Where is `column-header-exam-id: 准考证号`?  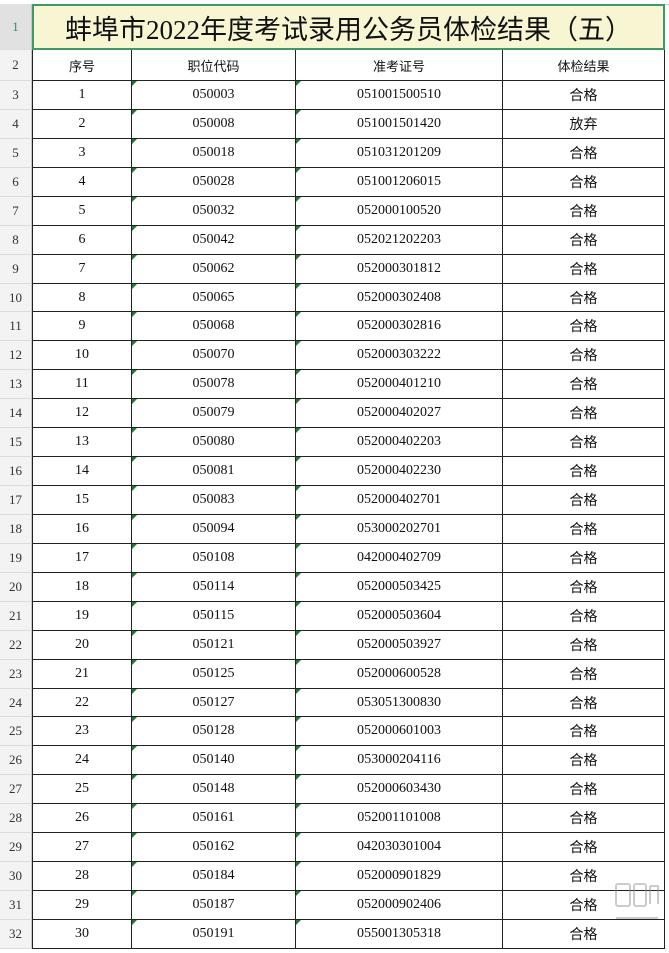
column-header-exam-id: 准考证号 is located at coordinates (399, 65).